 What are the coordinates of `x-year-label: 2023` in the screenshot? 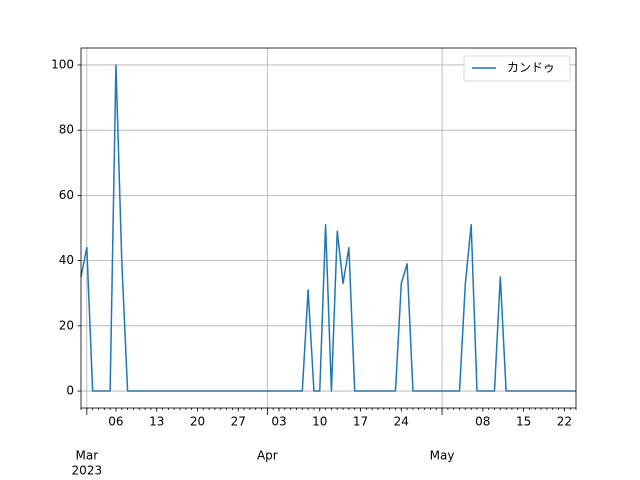 It's located at (87, 471).